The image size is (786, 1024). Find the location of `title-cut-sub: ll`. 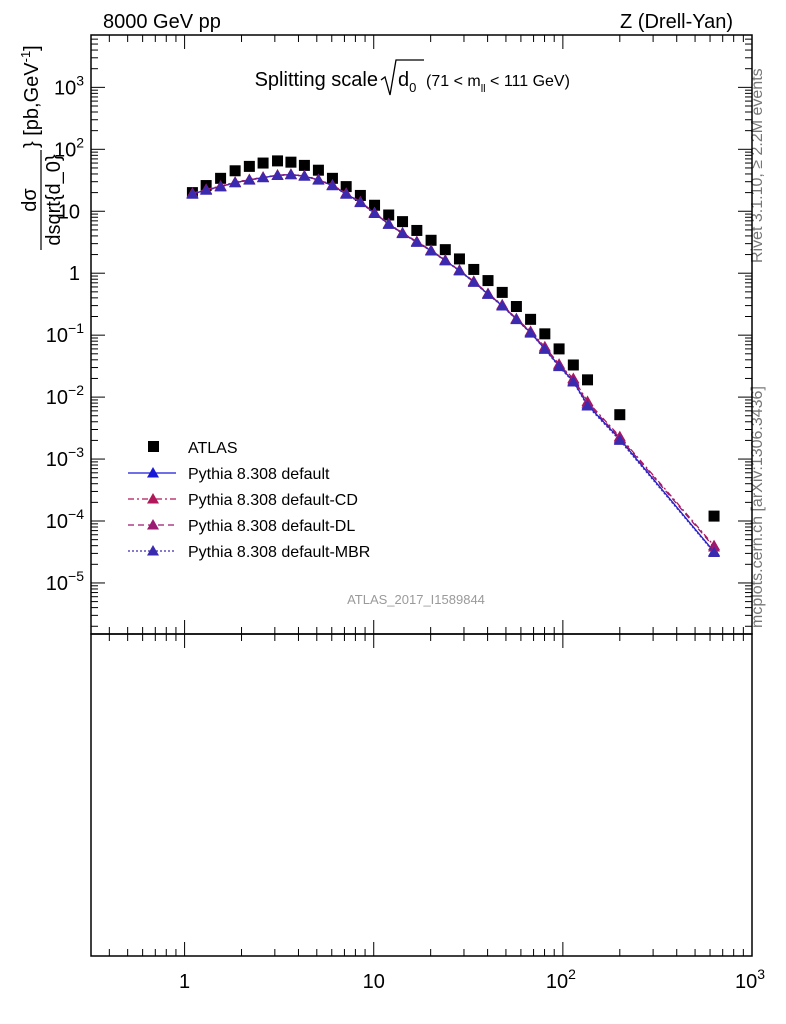

title-cut-sub: ll is located at coordinates (483, 89).